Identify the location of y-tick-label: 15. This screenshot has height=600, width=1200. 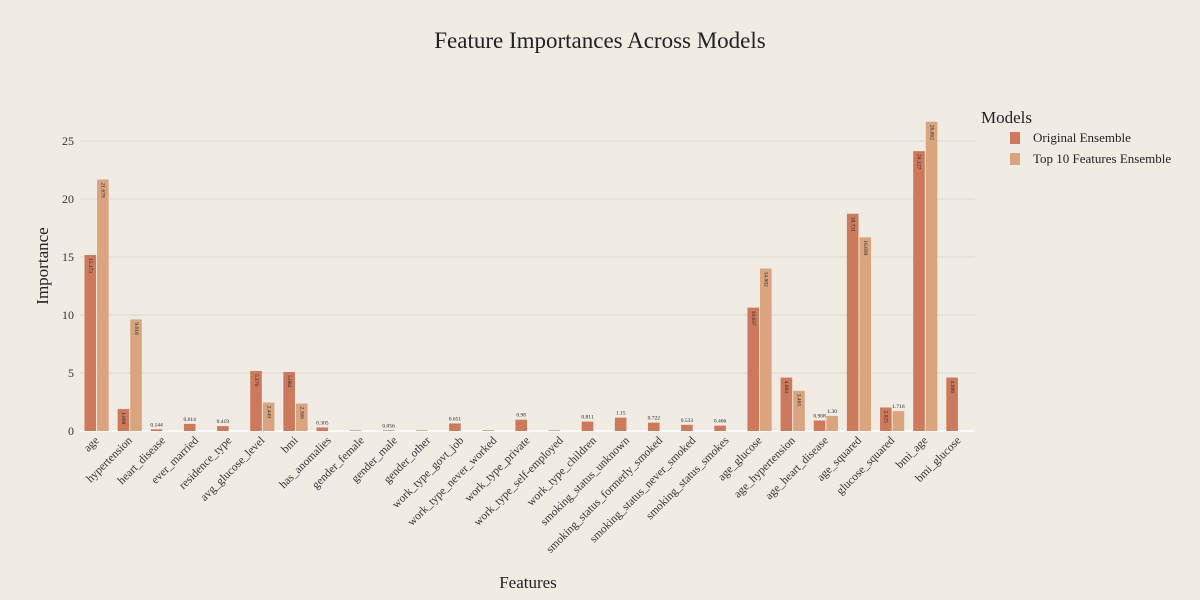
(68, 257).